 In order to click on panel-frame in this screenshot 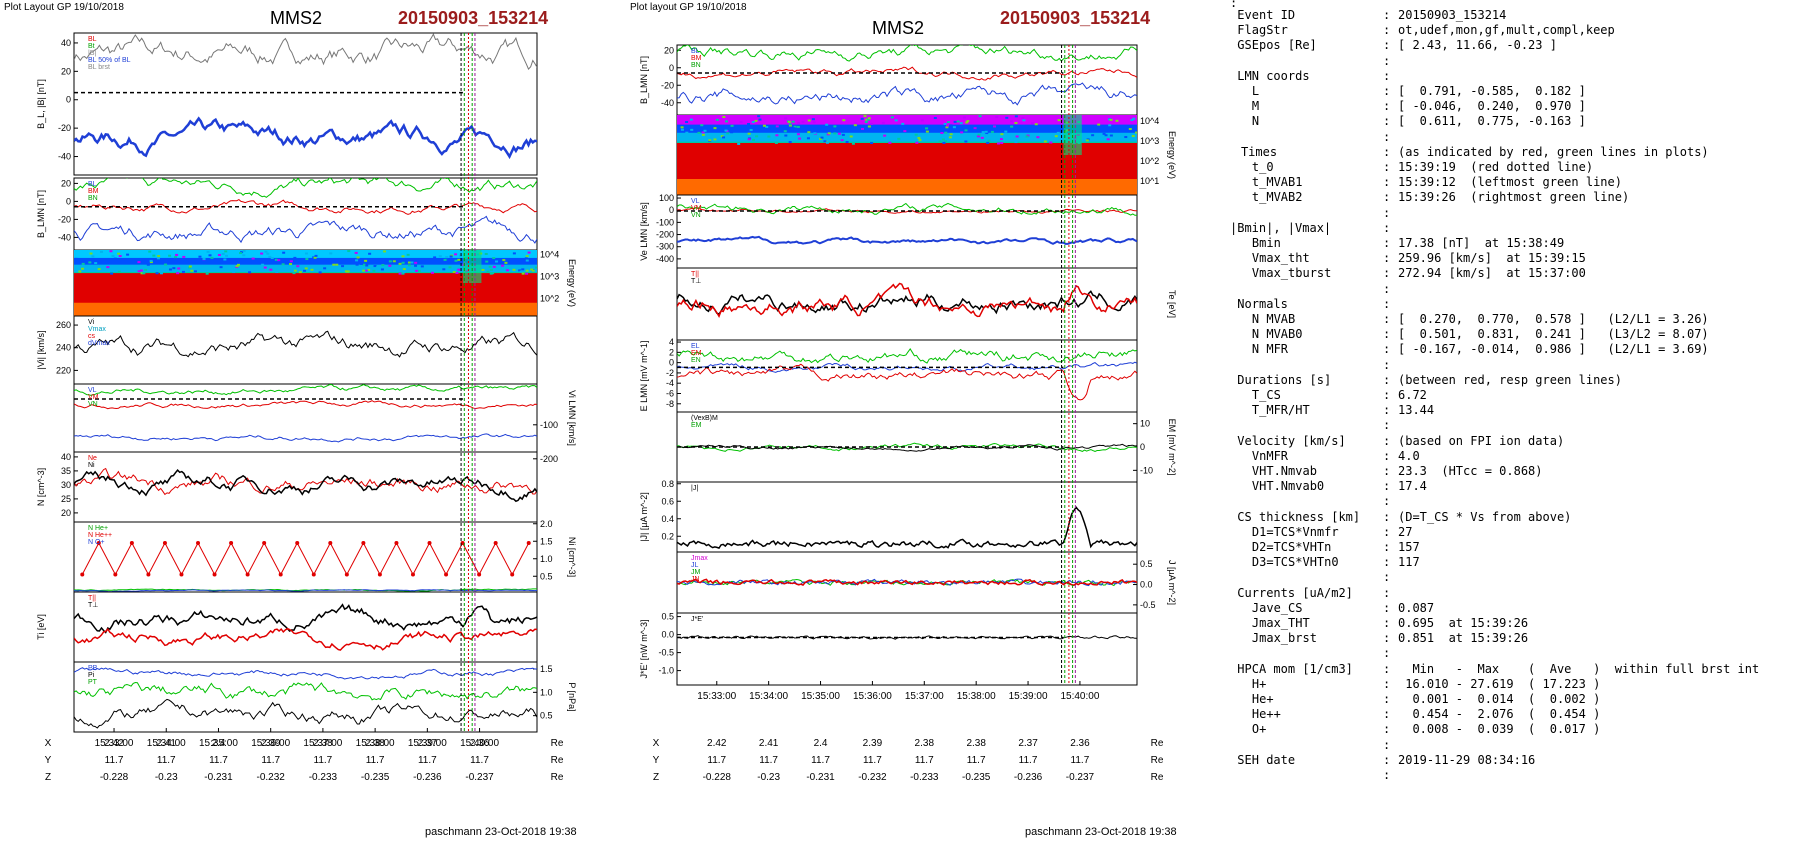, I will do `click(305, 697)`.